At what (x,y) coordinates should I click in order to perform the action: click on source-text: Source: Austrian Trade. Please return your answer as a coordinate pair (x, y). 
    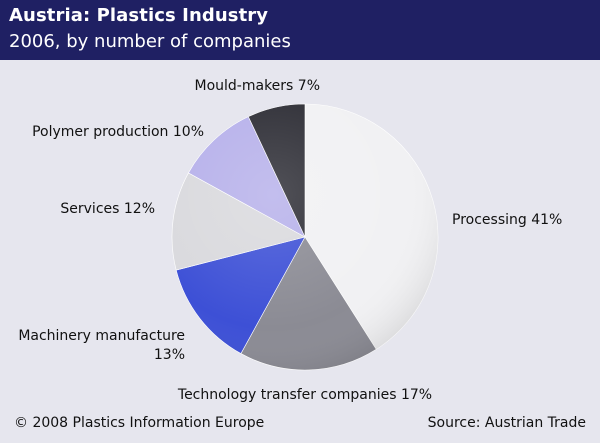
    Looking at the image, I should click on (506, 423).